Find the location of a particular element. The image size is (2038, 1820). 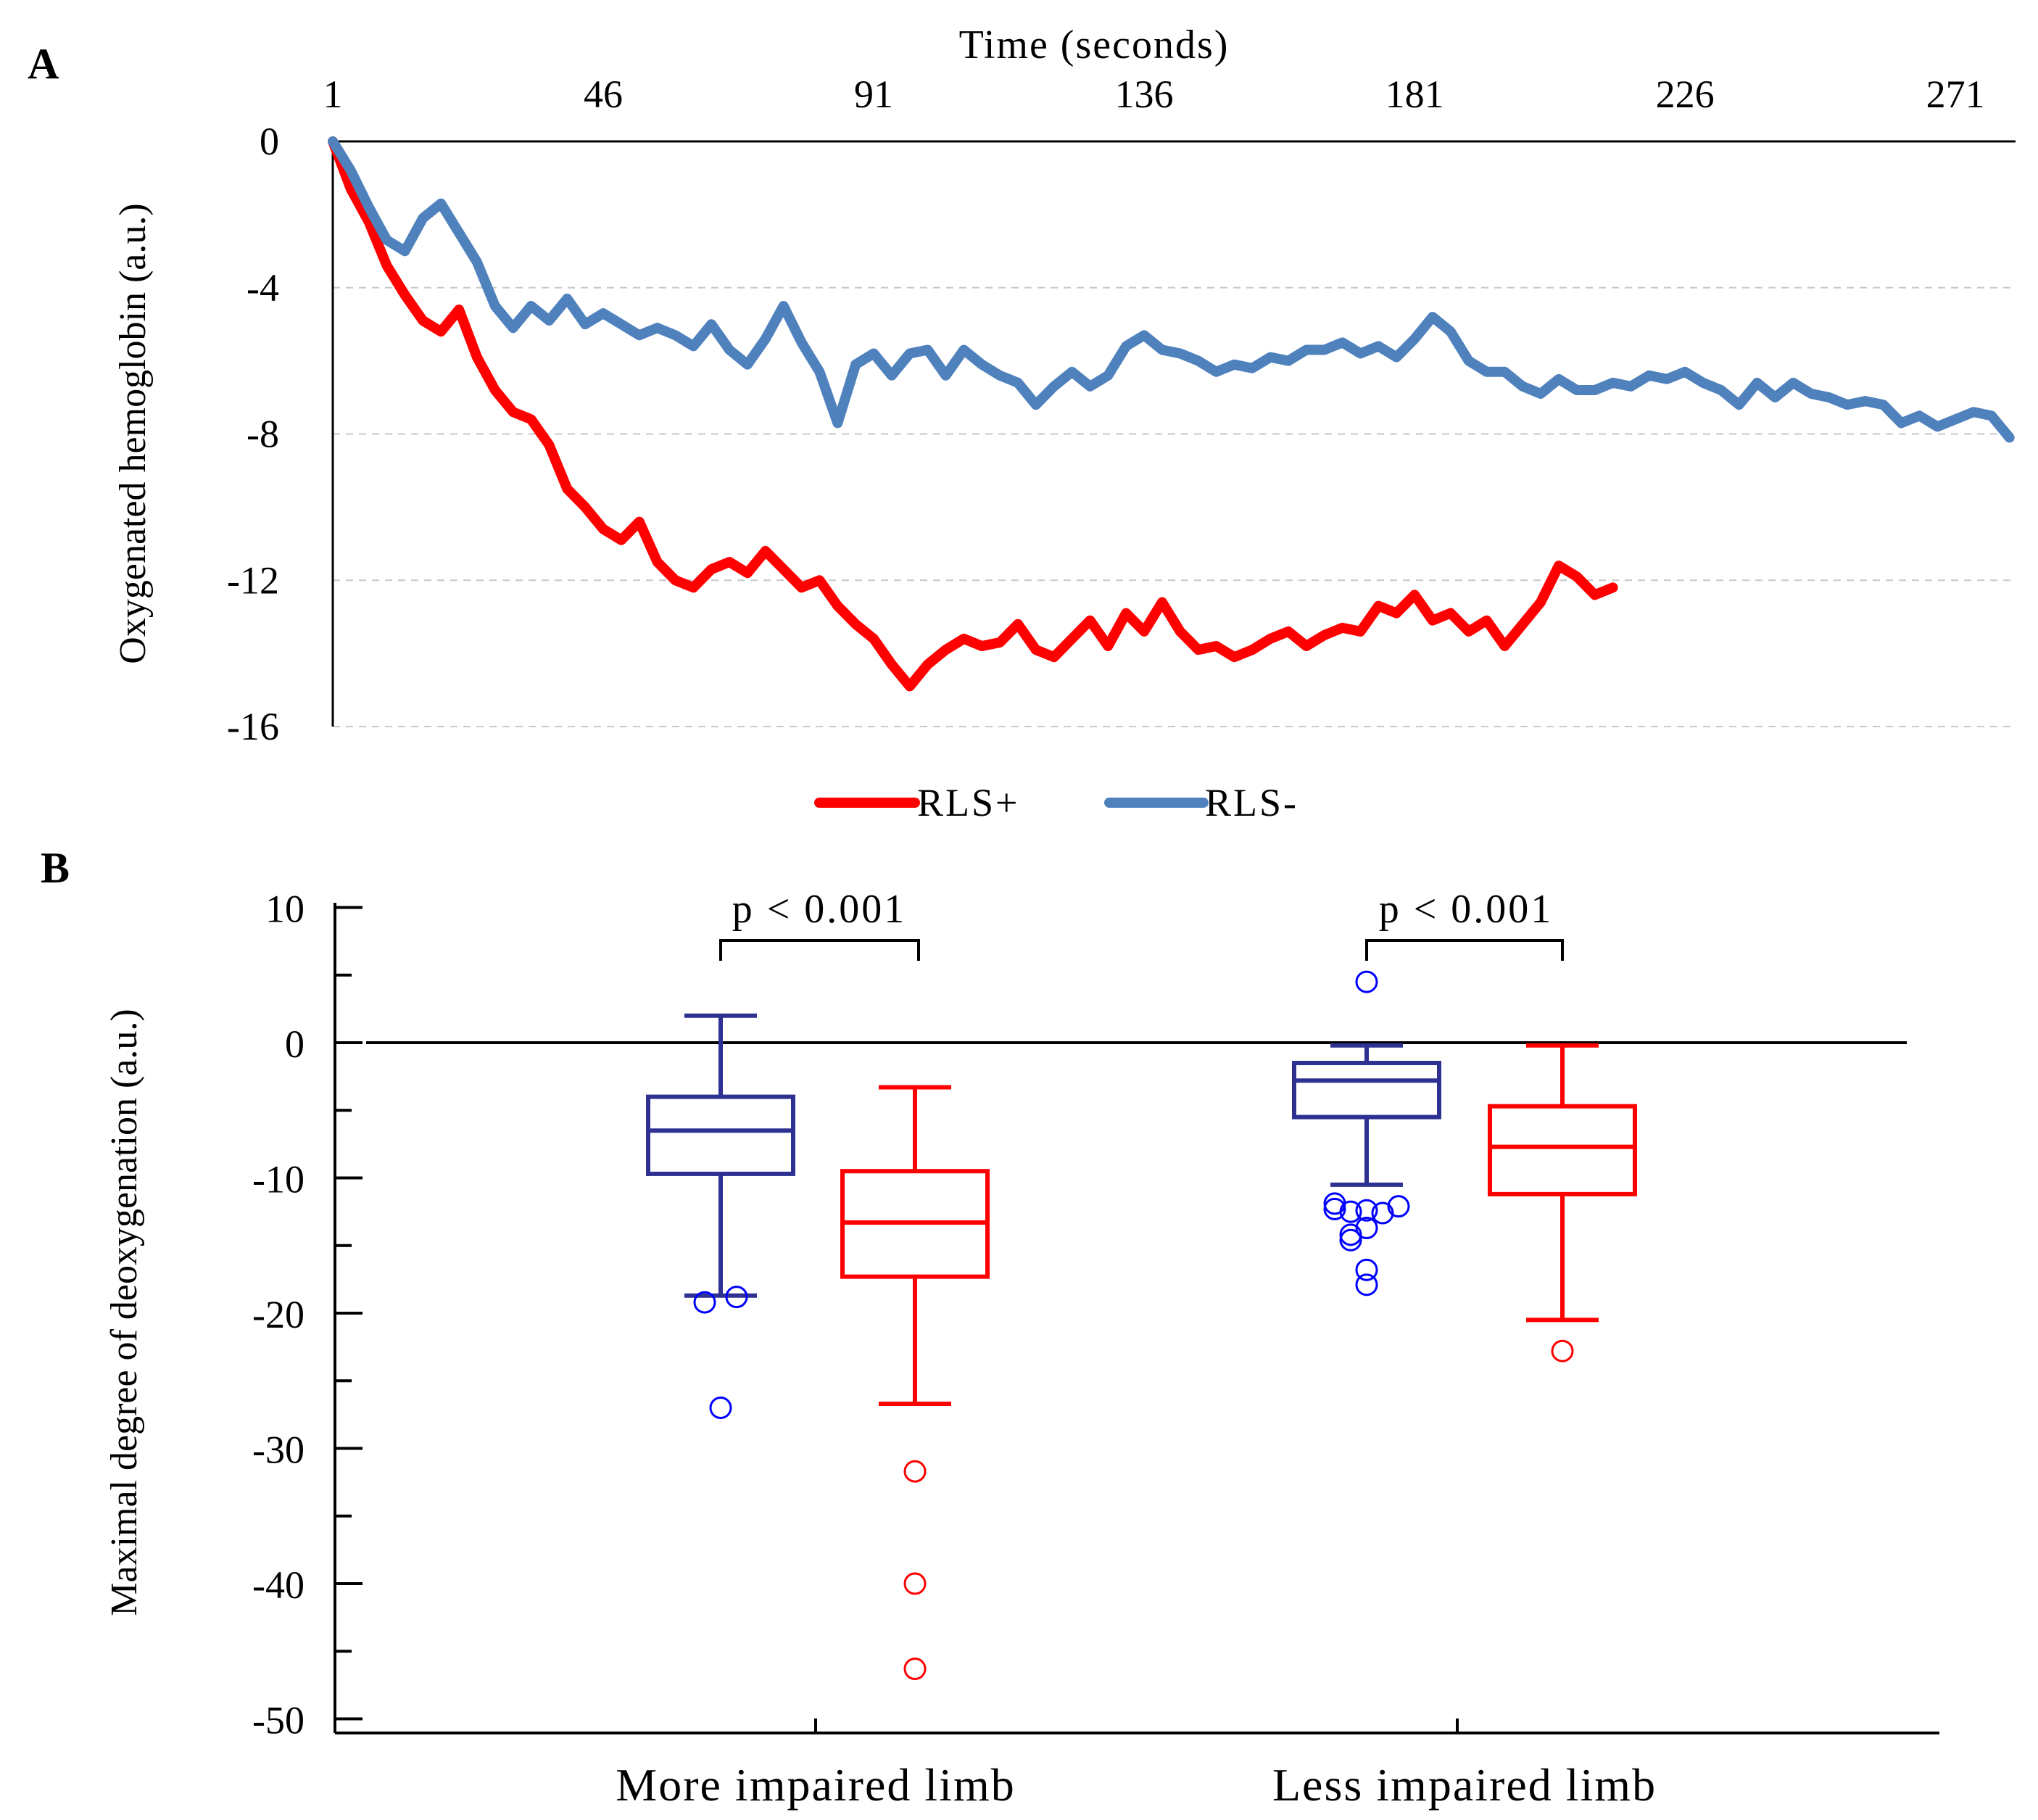

panel-a-x-tick-label: 136 is located at coordinates (1144, 94).